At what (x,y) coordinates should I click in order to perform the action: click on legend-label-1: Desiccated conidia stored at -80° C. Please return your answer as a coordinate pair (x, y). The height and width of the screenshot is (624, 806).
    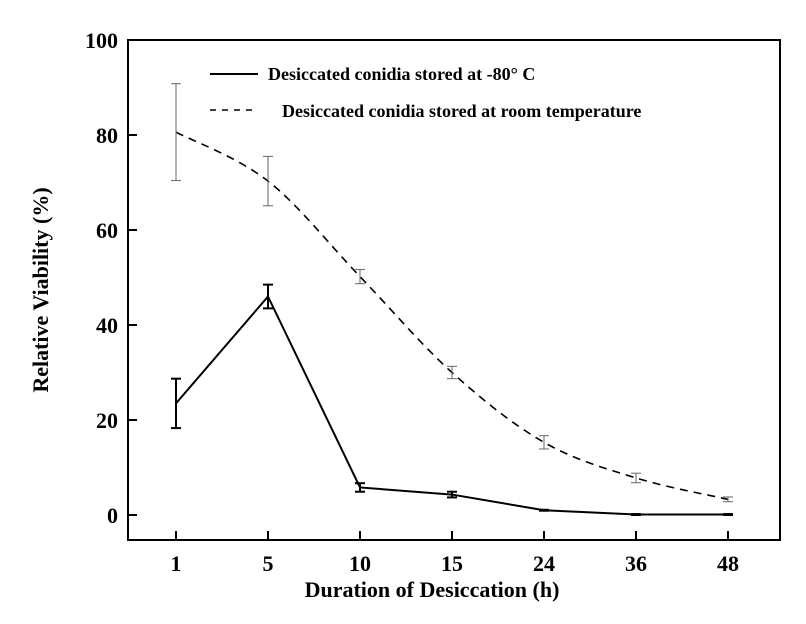
    Looking at the image, I should click on (401, 74).